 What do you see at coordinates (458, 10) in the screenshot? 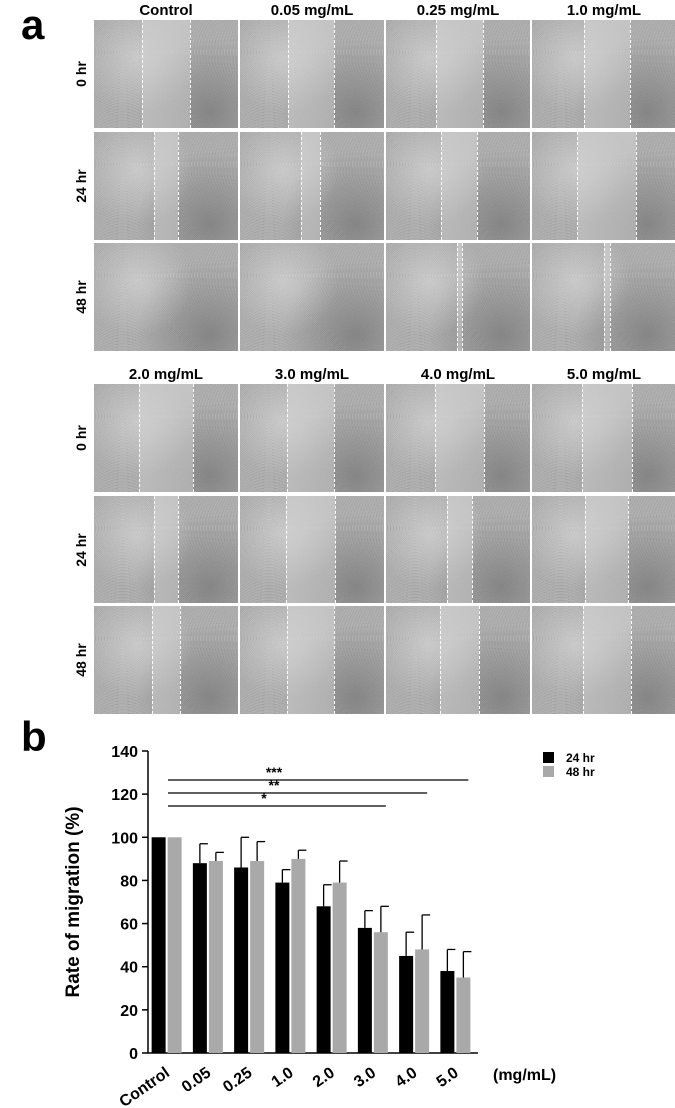
I see `column-heading: 0.25 mg/mL` at bounding box center [458, 10].